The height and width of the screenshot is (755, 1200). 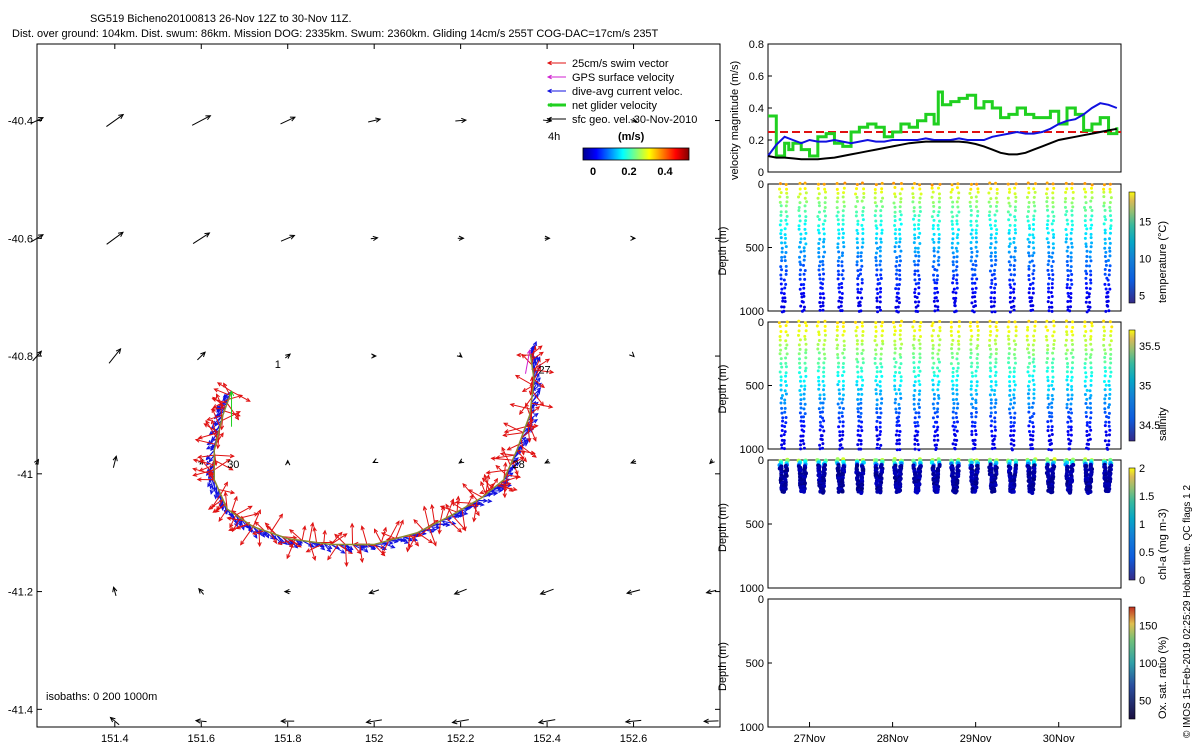 I want to click on map-ytick-label: -40.4, so click(x=20, y=122).